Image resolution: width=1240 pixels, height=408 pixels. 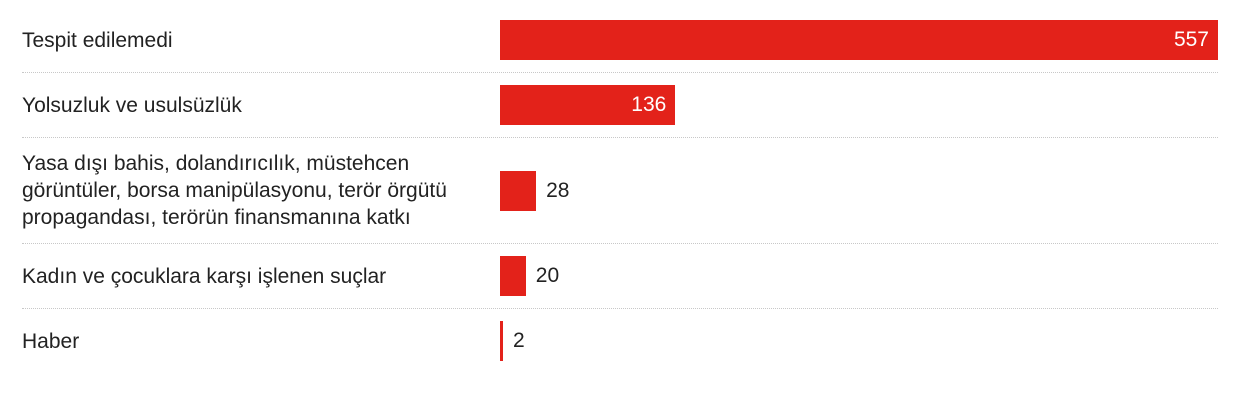 I want to click on bar-track: 28, so click(x=859, y=190).